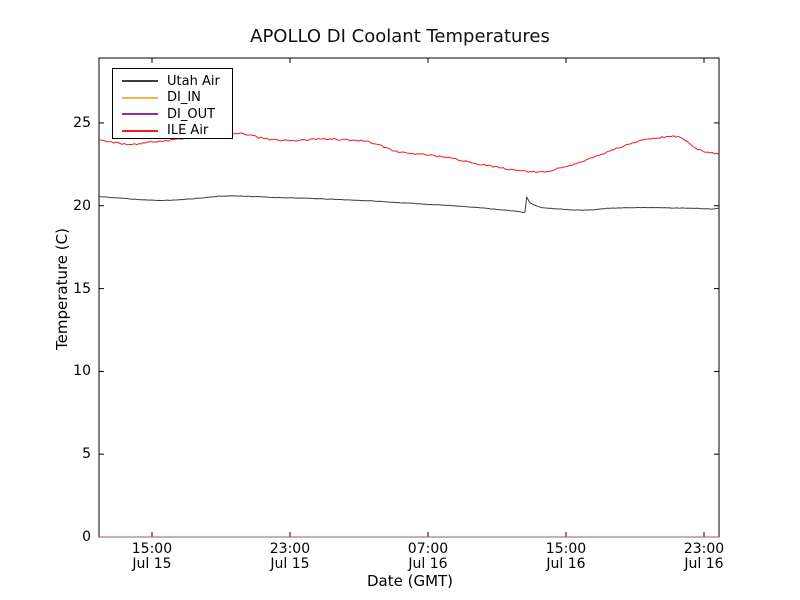 The image size is (800, 600). I want to click on x-tick-label: 07:00 Jul 16, so click(428, 557).